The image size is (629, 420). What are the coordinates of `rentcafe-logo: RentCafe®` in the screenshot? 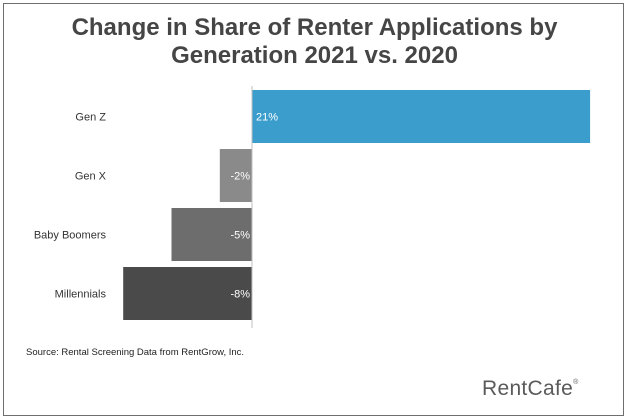 It's located at (530, 389).